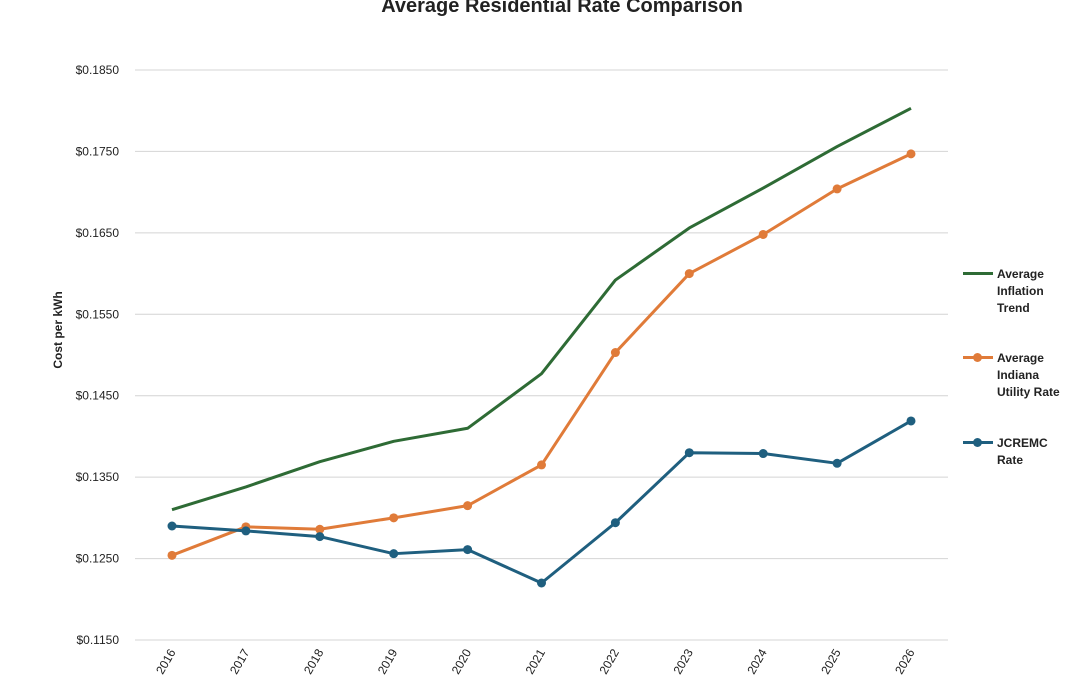  I want to click on y-tick-label: $0.1650, so click(98, 233).